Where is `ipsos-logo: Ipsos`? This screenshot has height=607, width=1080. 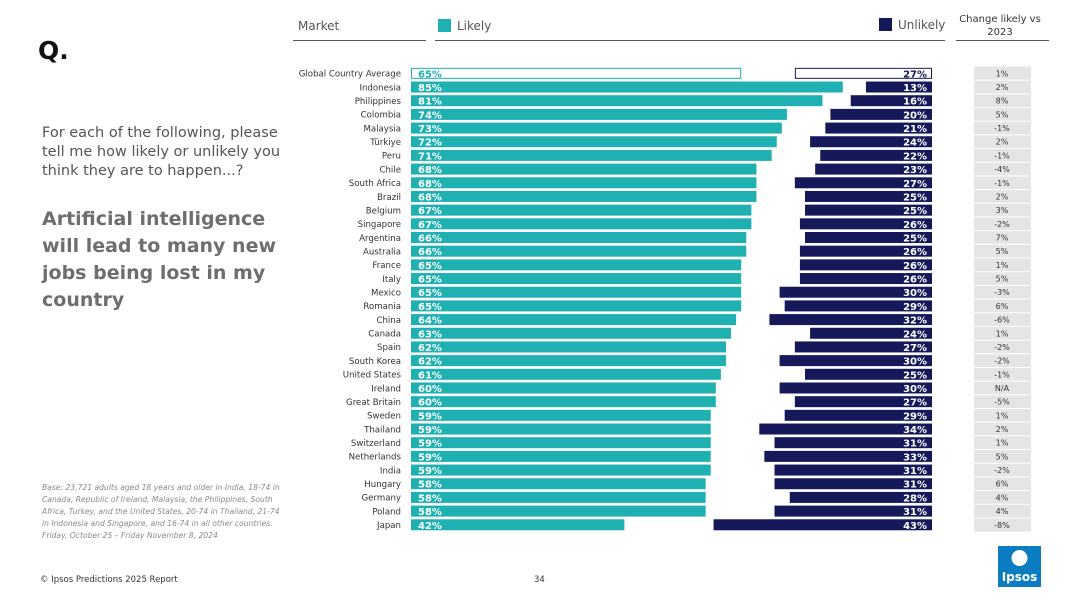 ipsos-logo: Ipsos is located at coordinates (1019, 566).